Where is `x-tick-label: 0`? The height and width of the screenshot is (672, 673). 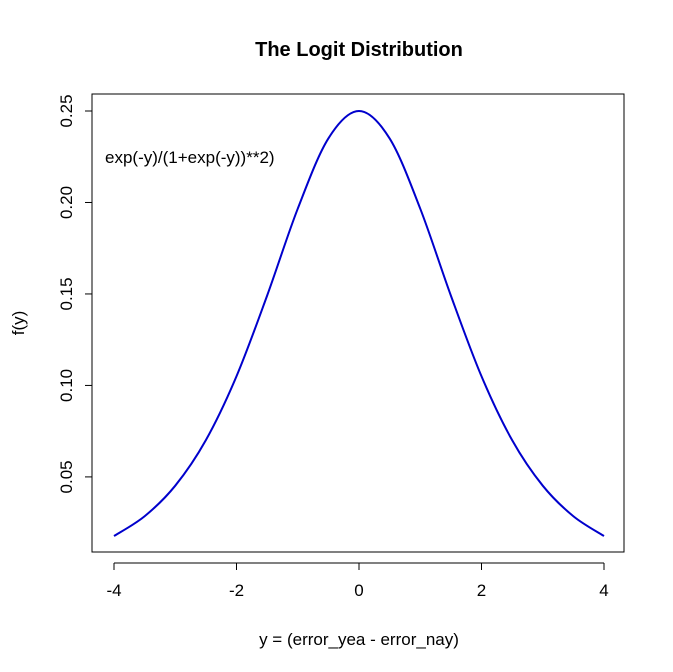 x-tick-label: 0 is located at coordinates (358, 590).